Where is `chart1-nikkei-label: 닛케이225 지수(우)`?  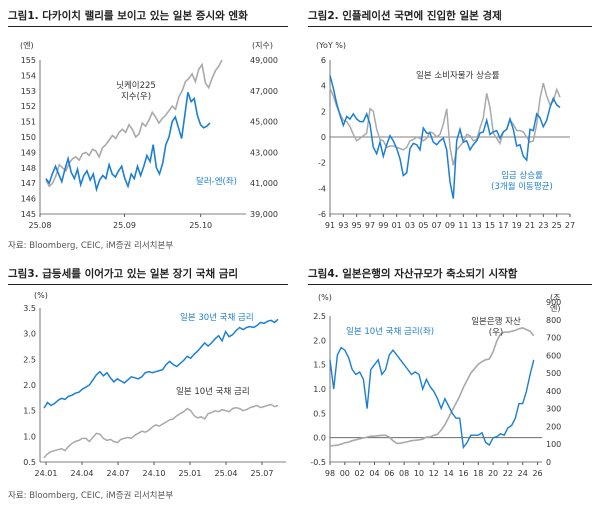 chart1-nikkei-label: 닛케이225 지수(우) is located at coordinates (136, 91).